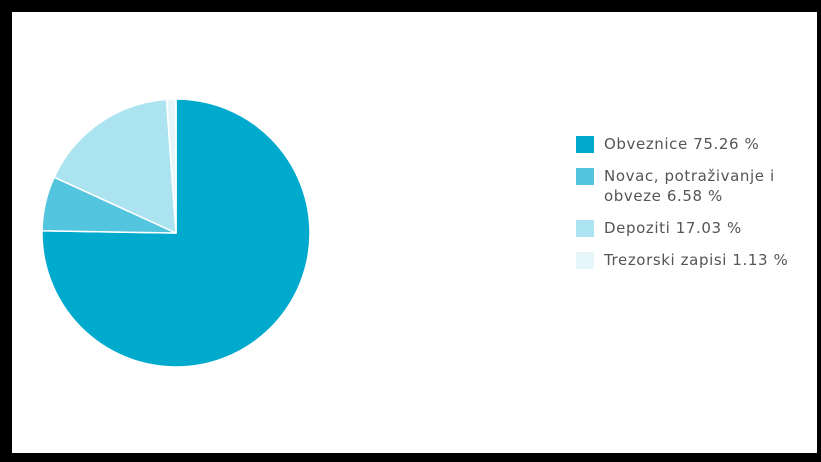 The image size is (821, 462). I want to click on legend-value: 1.13 %, so click(760, 260).